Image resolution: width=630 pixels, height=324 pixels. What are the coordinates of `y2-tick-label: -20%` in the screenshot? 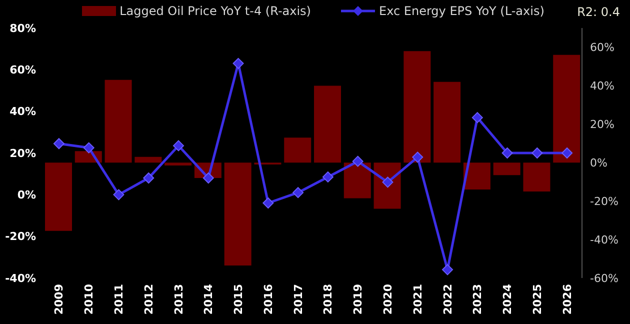 It's located at (604, 201).